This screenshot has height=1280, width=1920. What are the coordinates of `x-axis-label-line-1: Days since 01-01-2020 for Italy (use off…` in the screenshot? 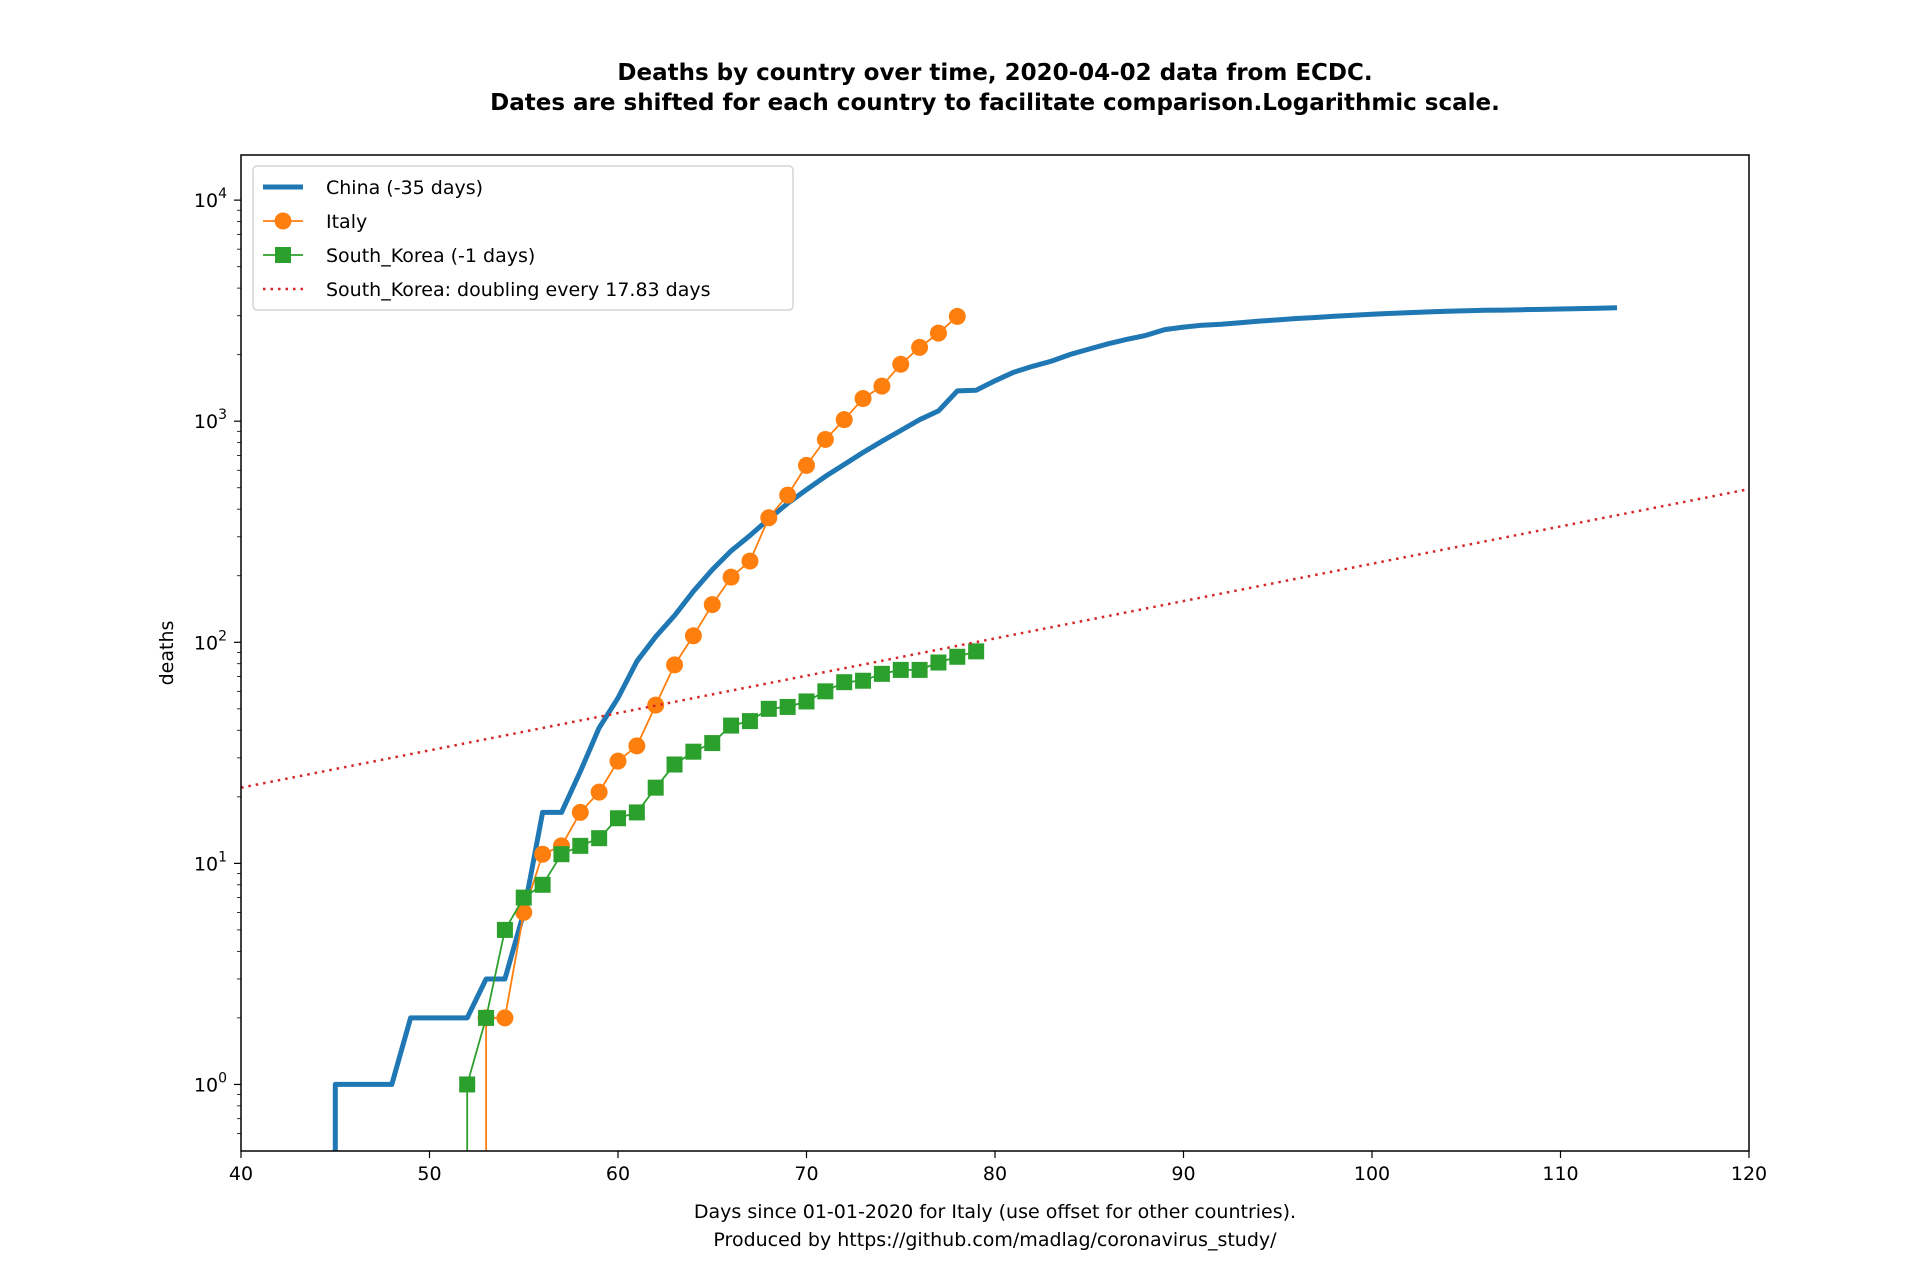 It's located at (995, 1212).